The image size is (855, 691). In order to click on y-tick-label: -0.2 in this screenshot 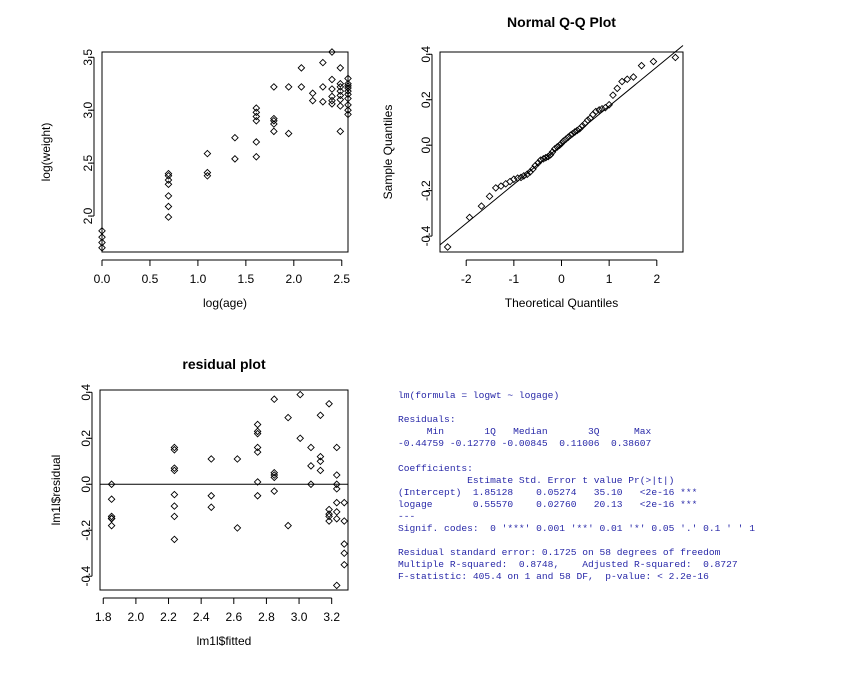, I will do `click(86, 530)`.